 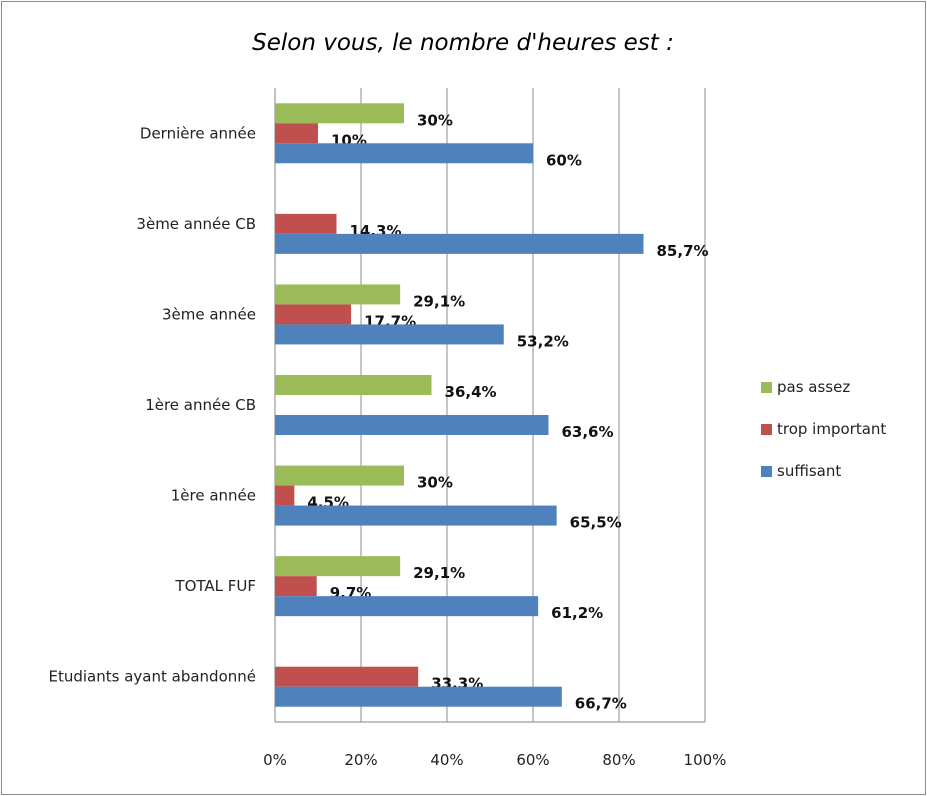 What do you see at coordinates (564, 160) in the screenshot?
I see `data-label: 60%` at bounding box center [564, 160].